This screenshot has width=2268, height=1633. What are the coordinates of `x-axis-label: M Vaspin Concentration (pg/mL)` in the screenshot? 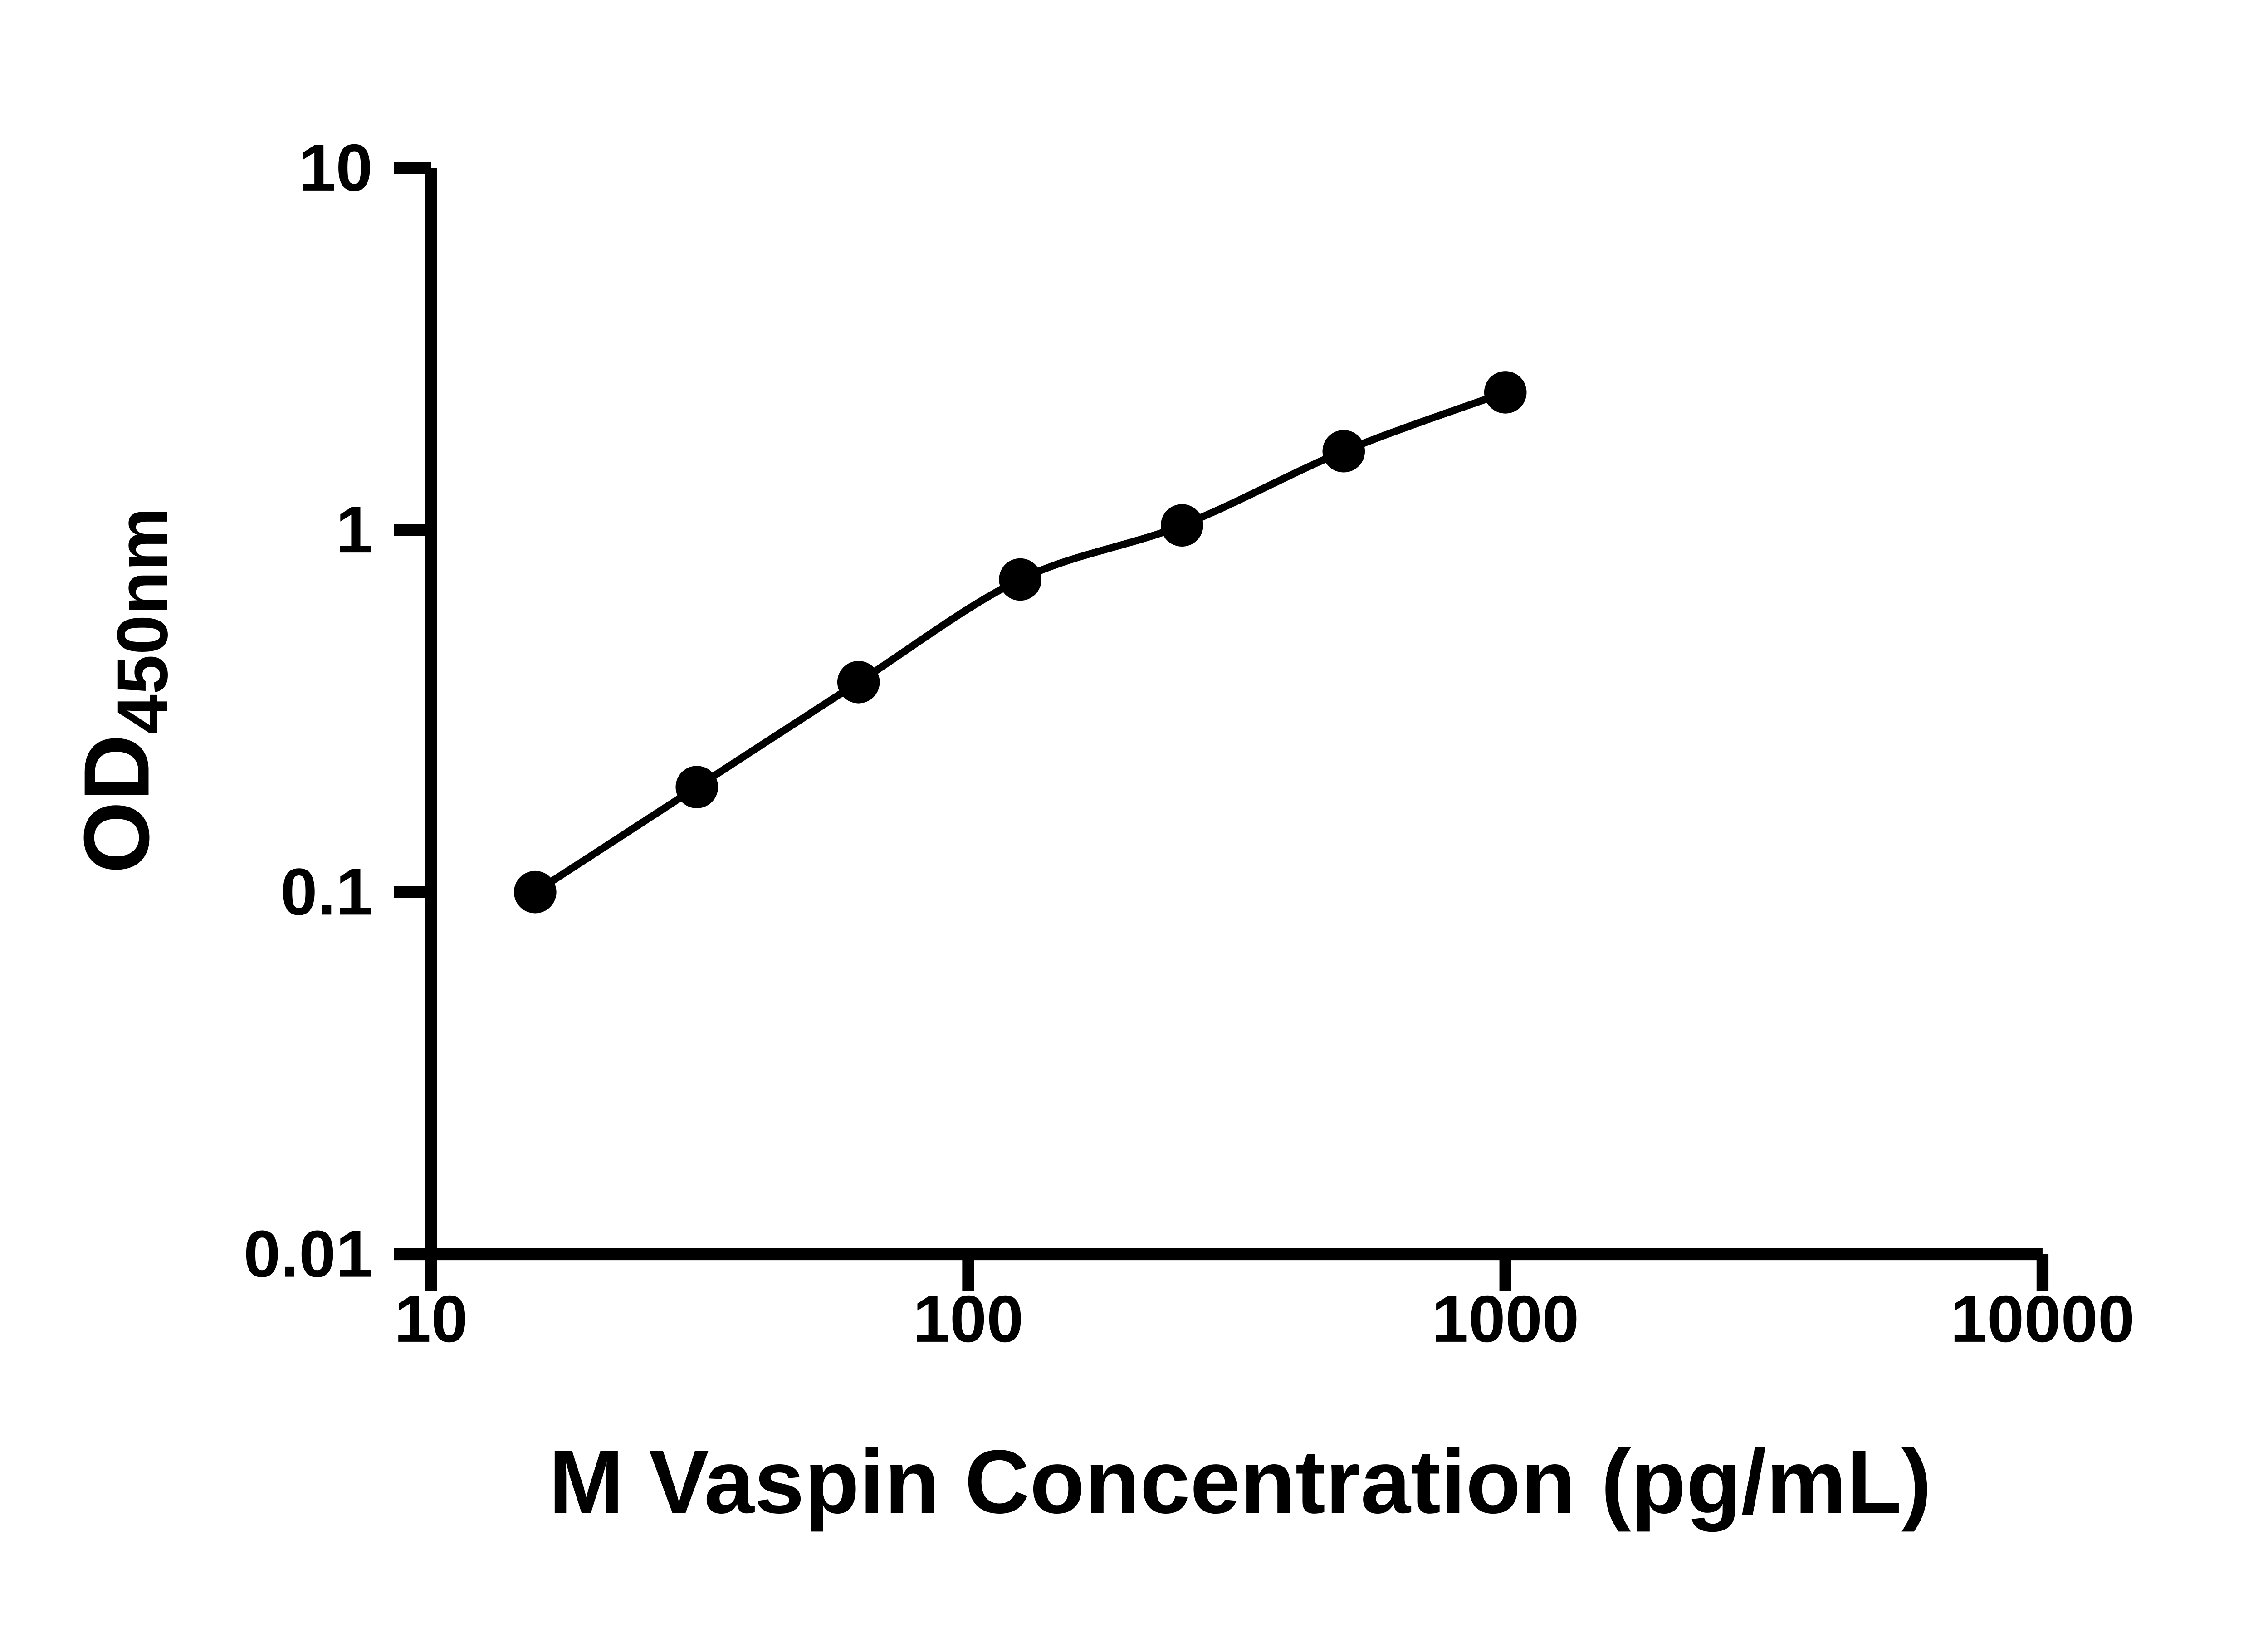 It's located at (1241, 1482).